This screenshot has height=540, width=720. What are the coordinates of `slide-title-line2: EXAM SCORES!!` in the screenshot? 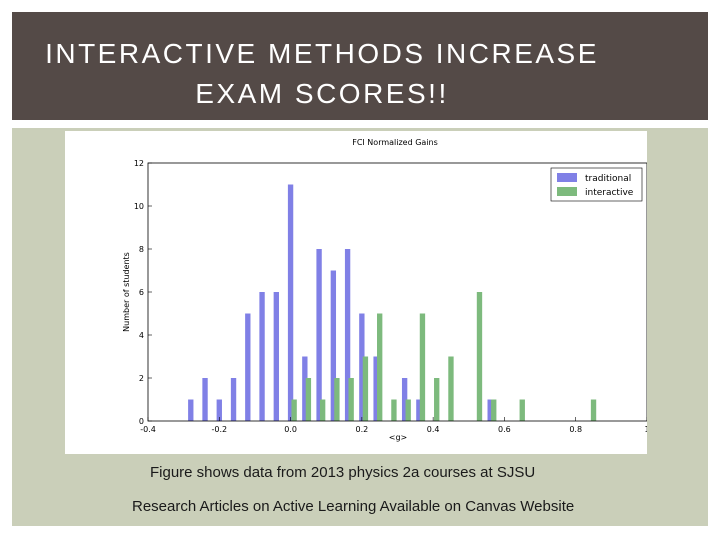 It's located at (322, 93).